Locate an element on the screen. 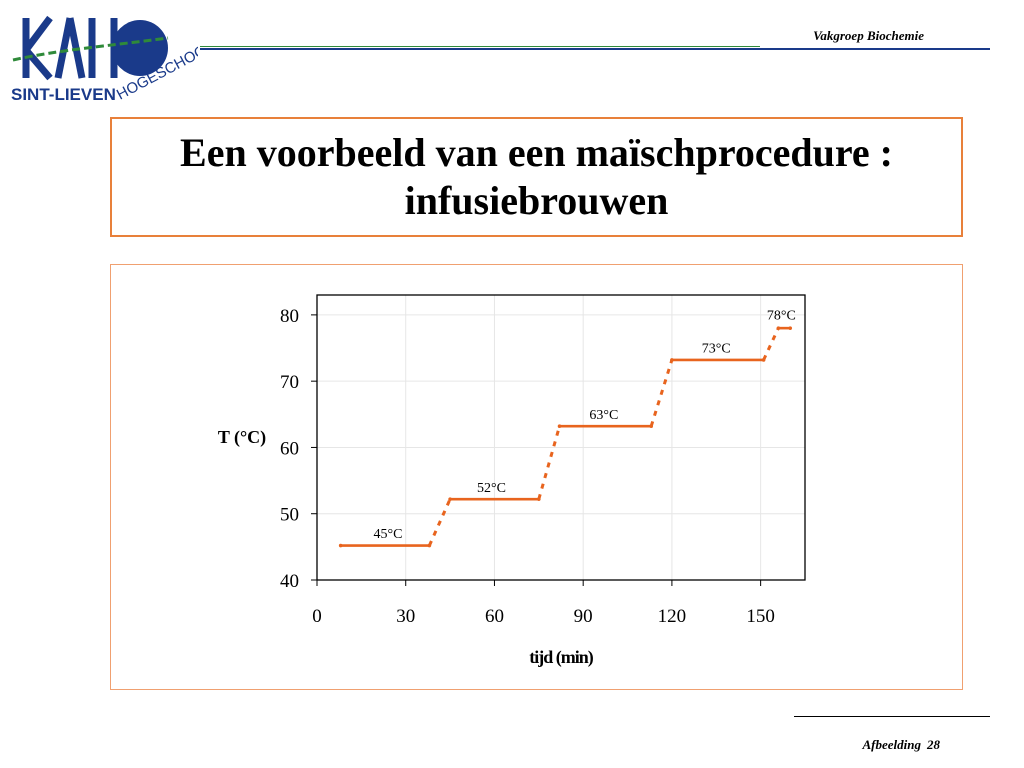  logo-subtitle: SINT-LIEVEN is located at coordinates (63, 94).